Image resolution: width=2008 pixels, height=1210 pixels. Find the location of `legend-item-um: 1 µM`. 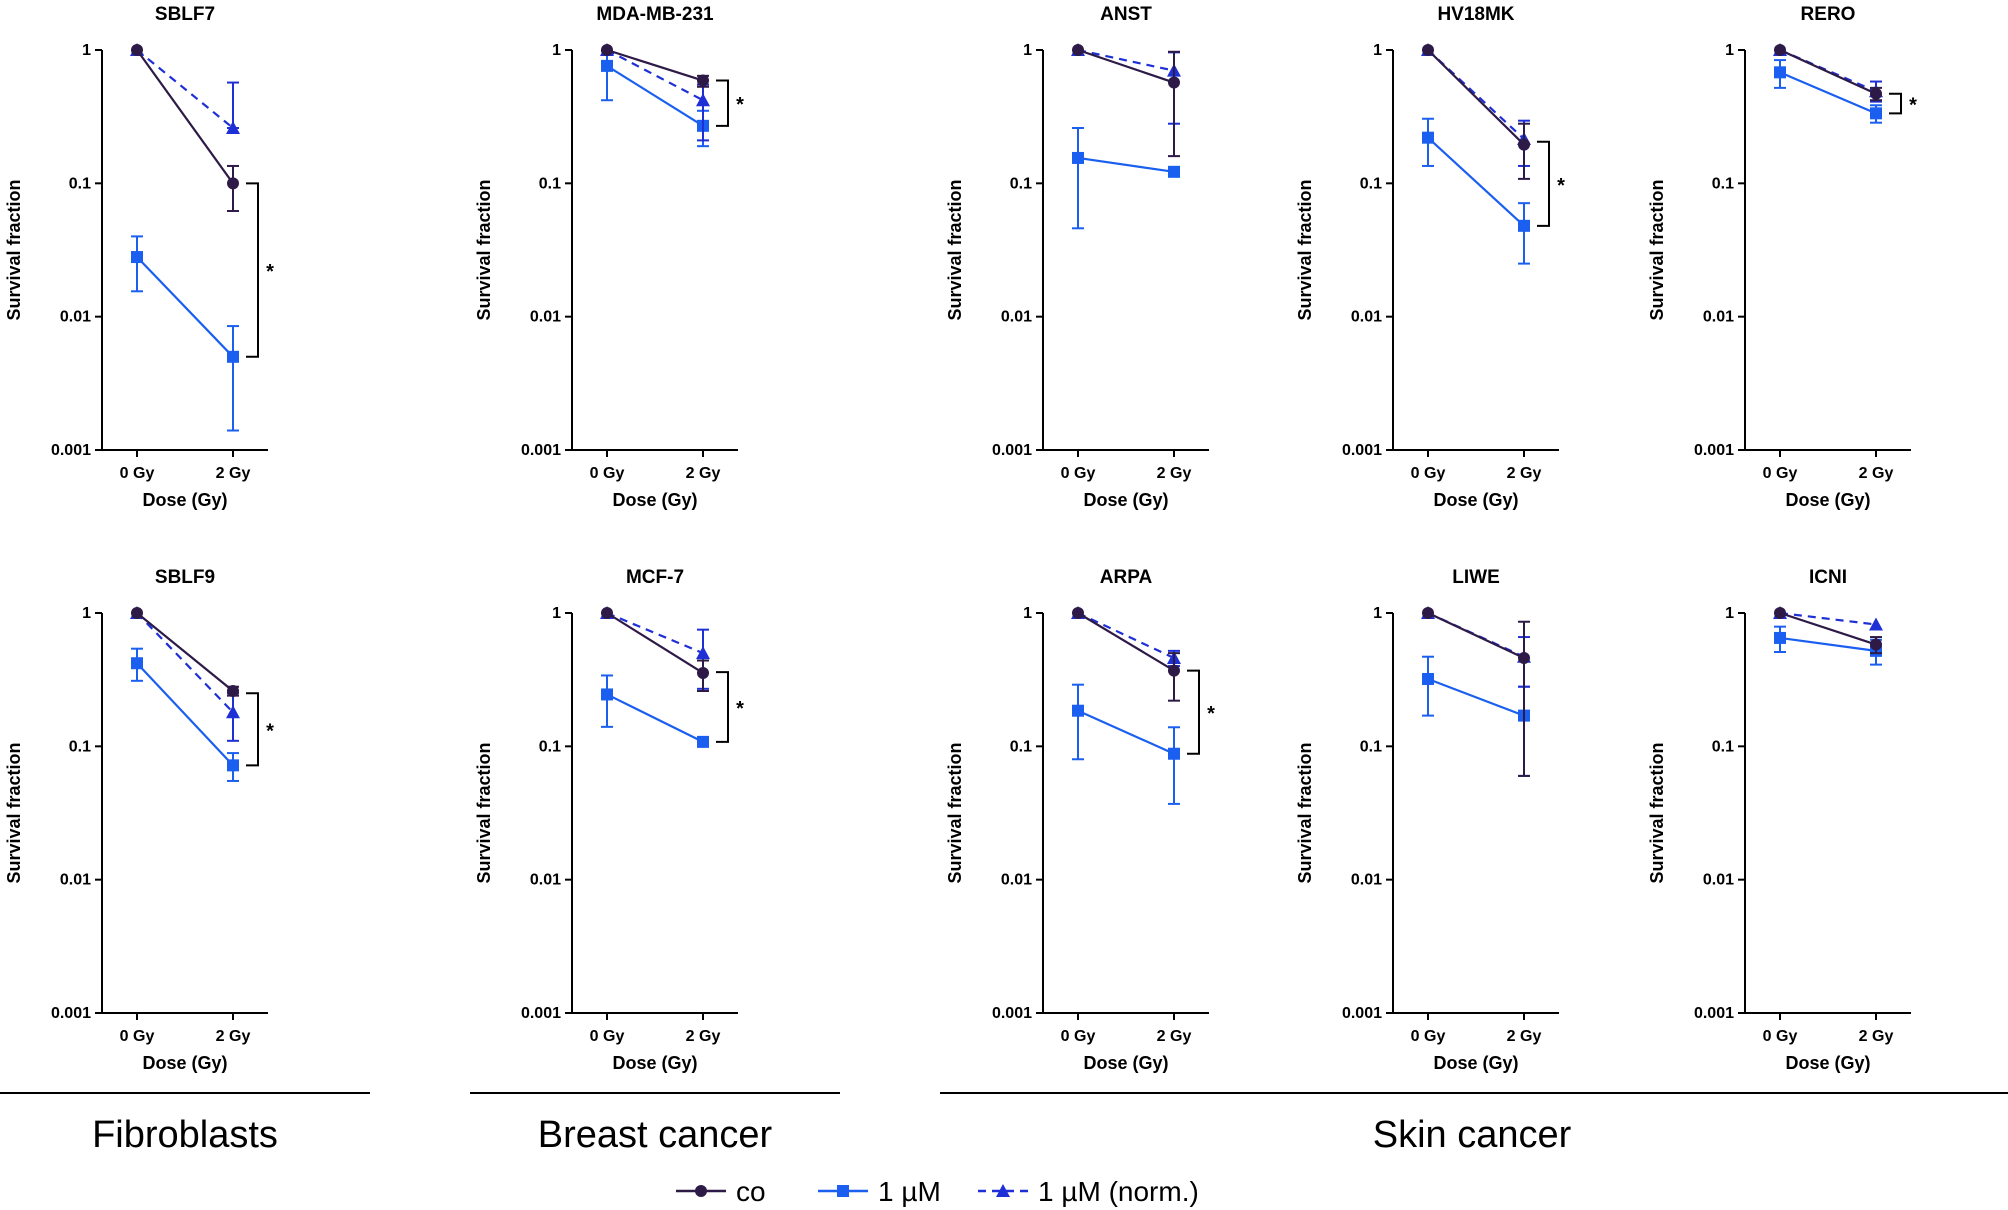

legend-item-um: 1 µM is located at coordinates (879, 1191).